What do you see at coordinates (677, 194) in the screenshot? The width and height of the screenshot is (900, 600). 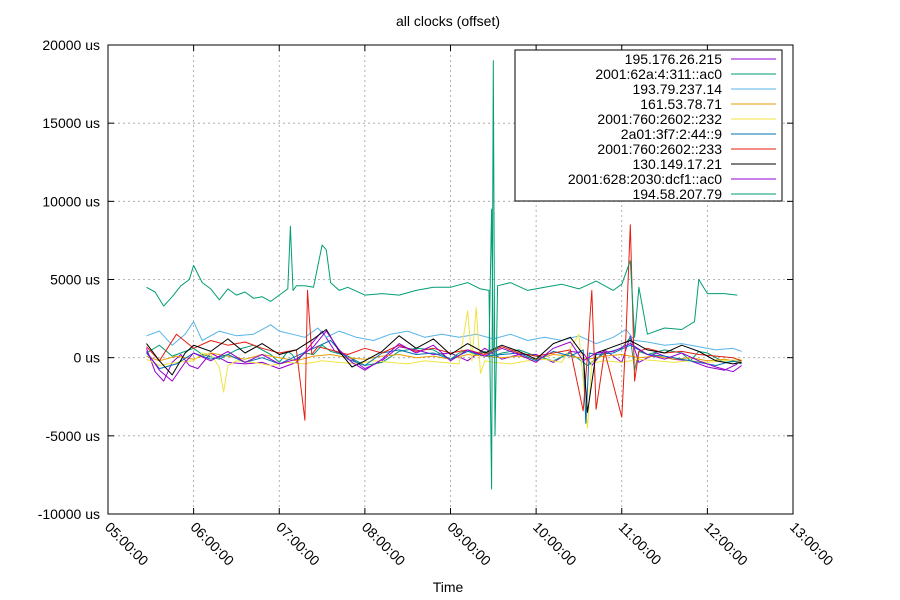 I see `legend-label: 194.58.207.79` at bounding box center [677, 194].